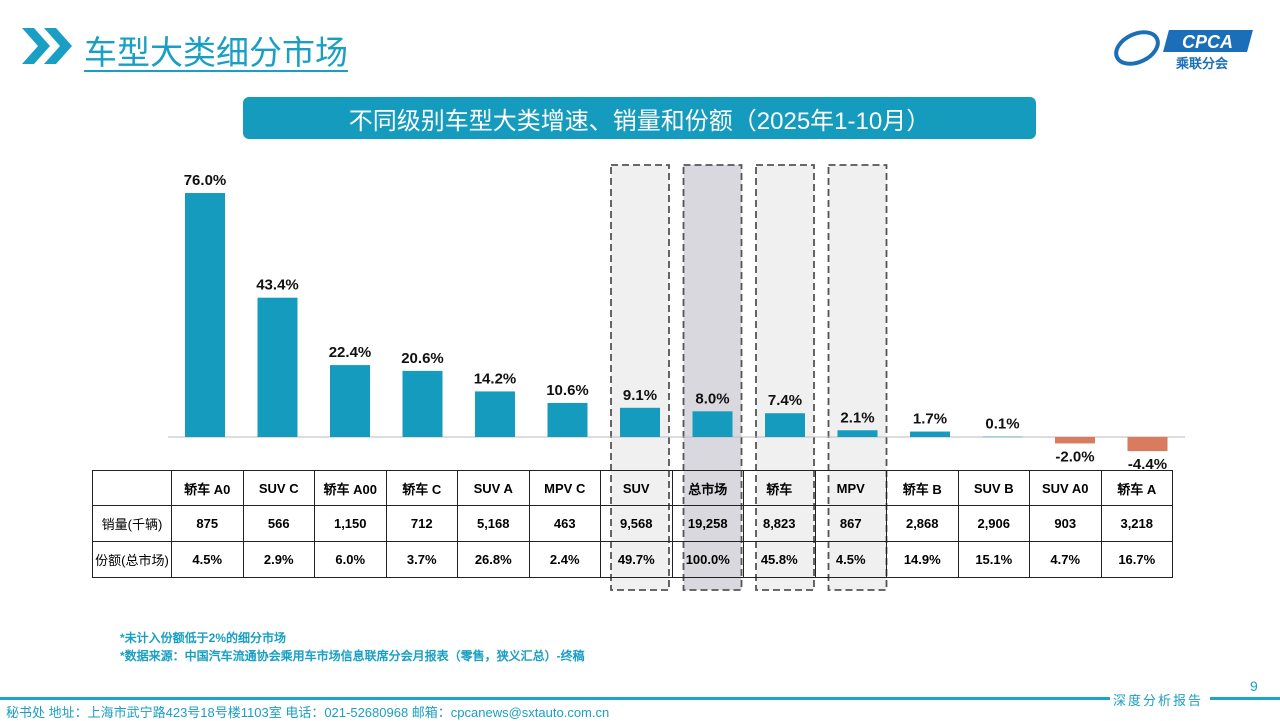 This screenshot has height=721, width=1280. I want to click on share-cell: 14.9%, so click(922, 559).